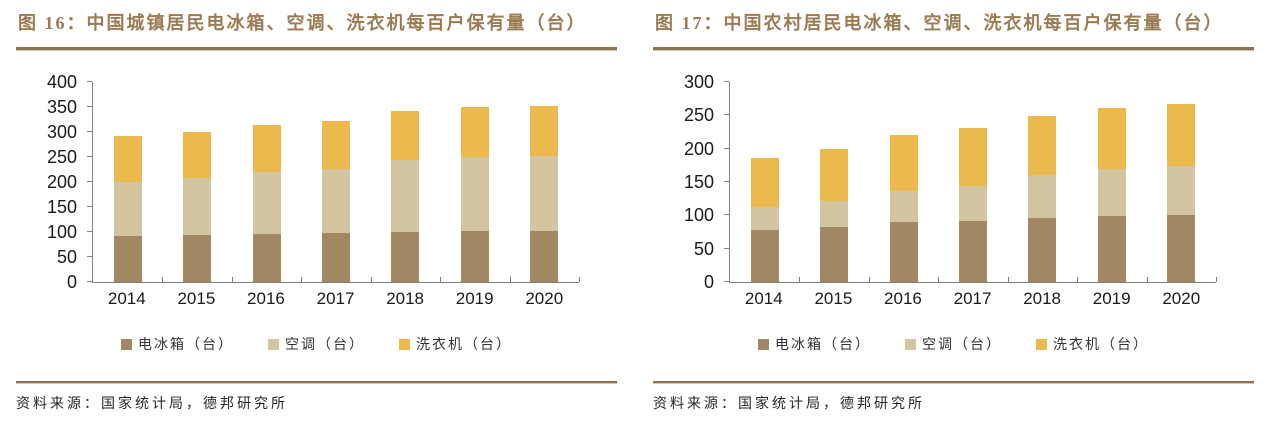 Image resolution: width=1269 pixels, height=427 pixels. Describe the element at coordinates (336, 23) in the screenshot. I see `figure-title-text: 中国城镇居民电冰箱、空调、洗衣机每百户保有量（台）` at that location.